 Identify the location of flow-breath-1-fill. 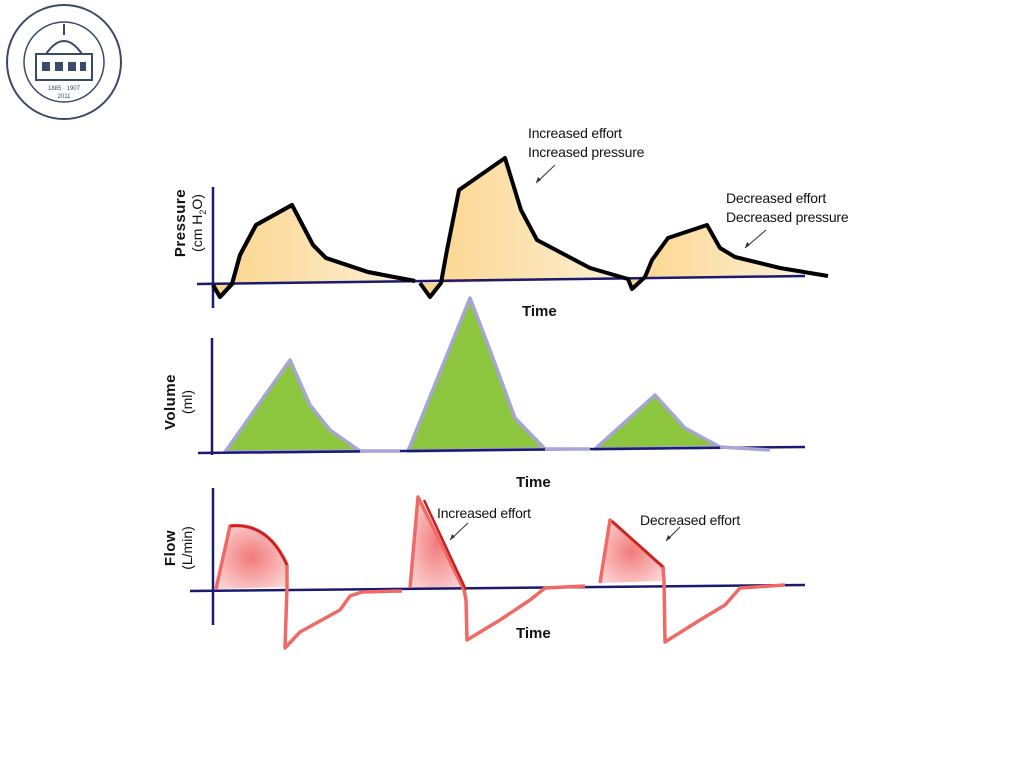
(251, 557).